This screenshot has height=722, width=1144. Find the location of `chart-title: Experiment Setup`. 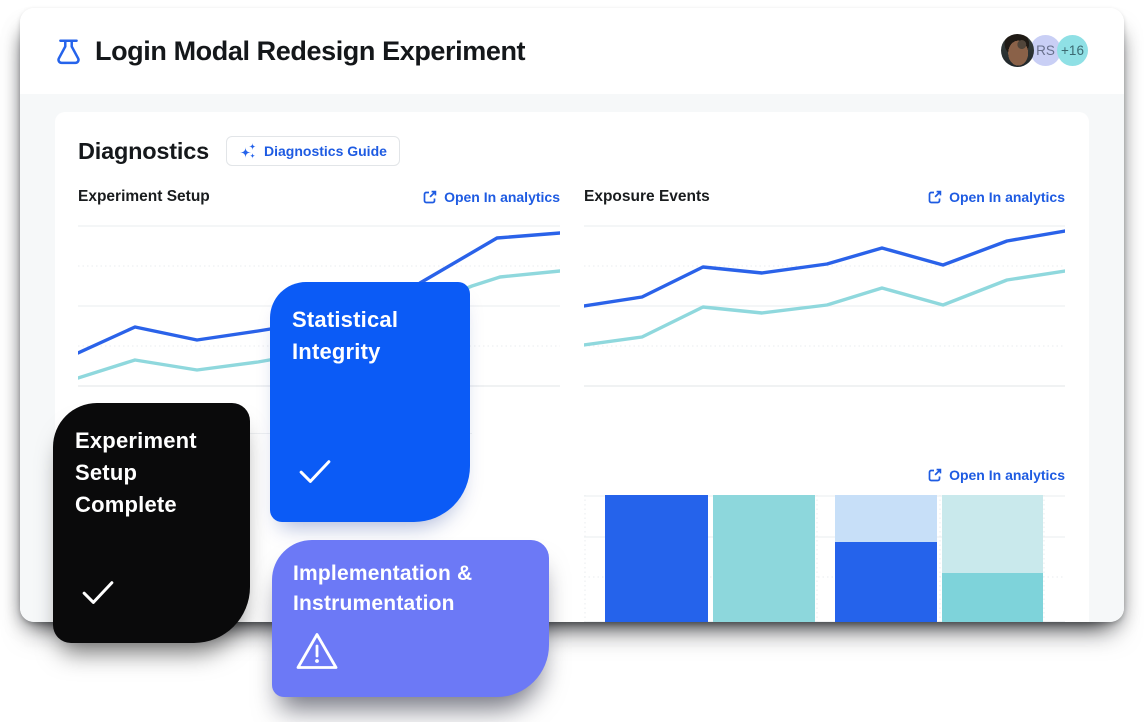

chart-title: Experiment Setup is located at coordinates (144, 196).